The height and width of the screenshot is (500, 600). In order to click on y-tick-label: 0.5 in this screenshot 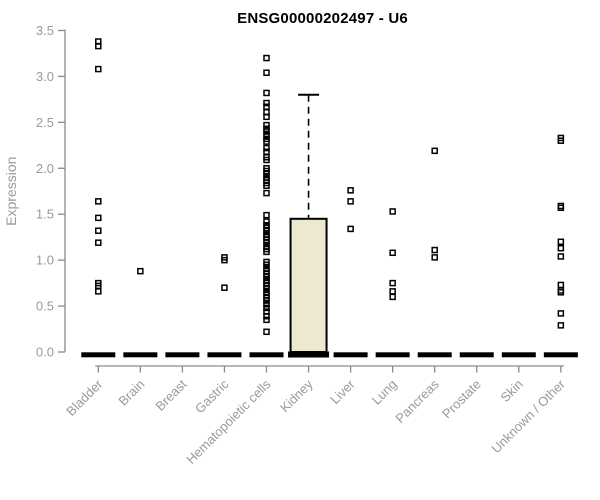, I will do `click(45, 306)`.